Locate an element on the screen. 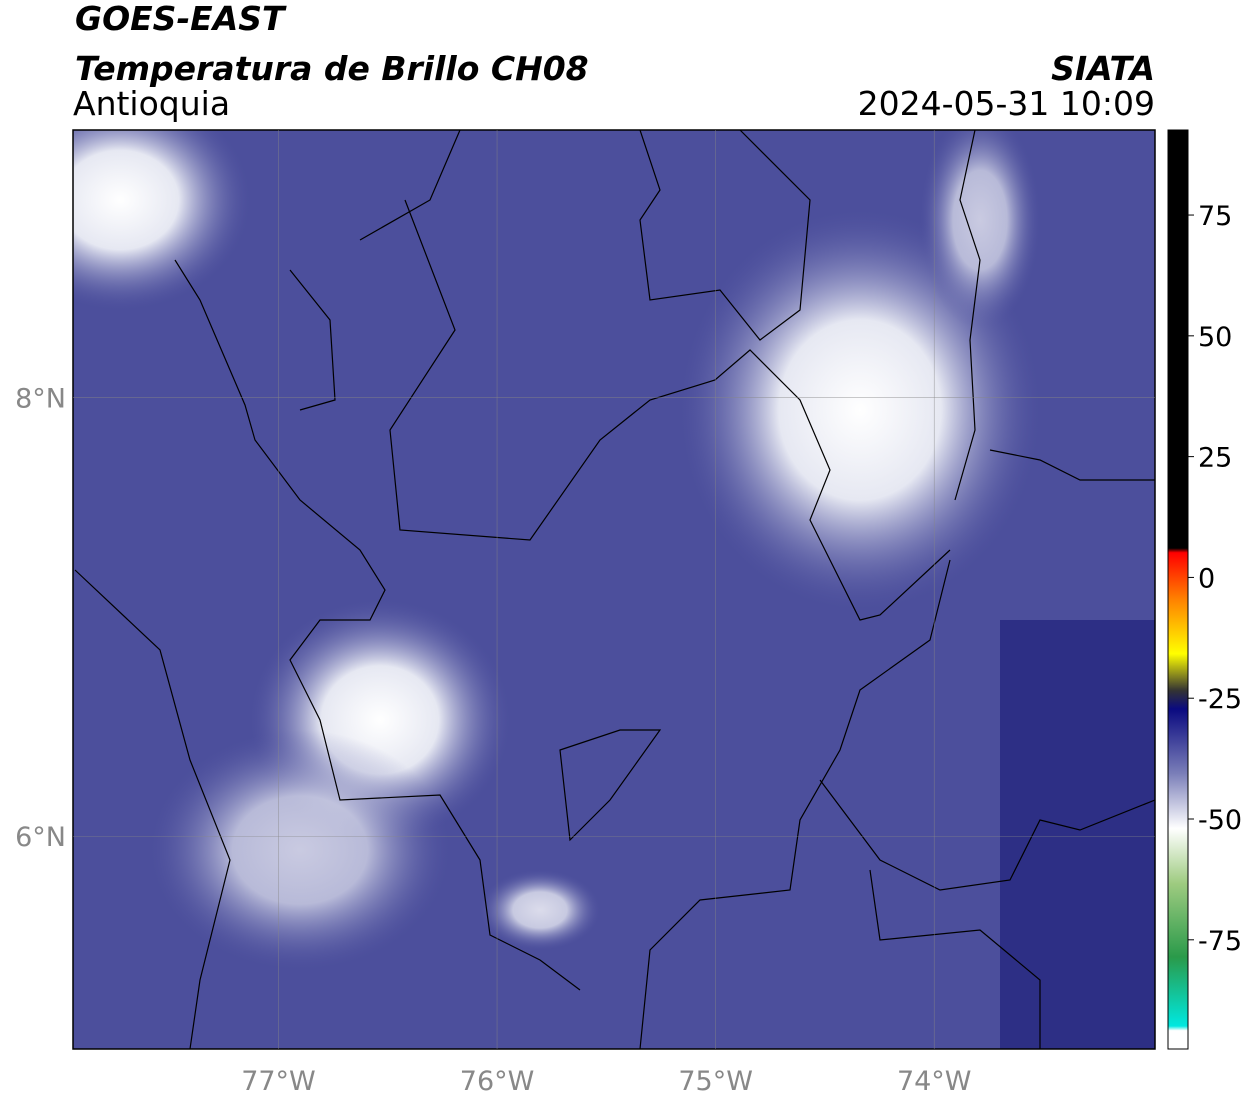 This screenshot has width=1252, height=1099. lat-tick-label: 6°N is located at coordinates (40, 837).